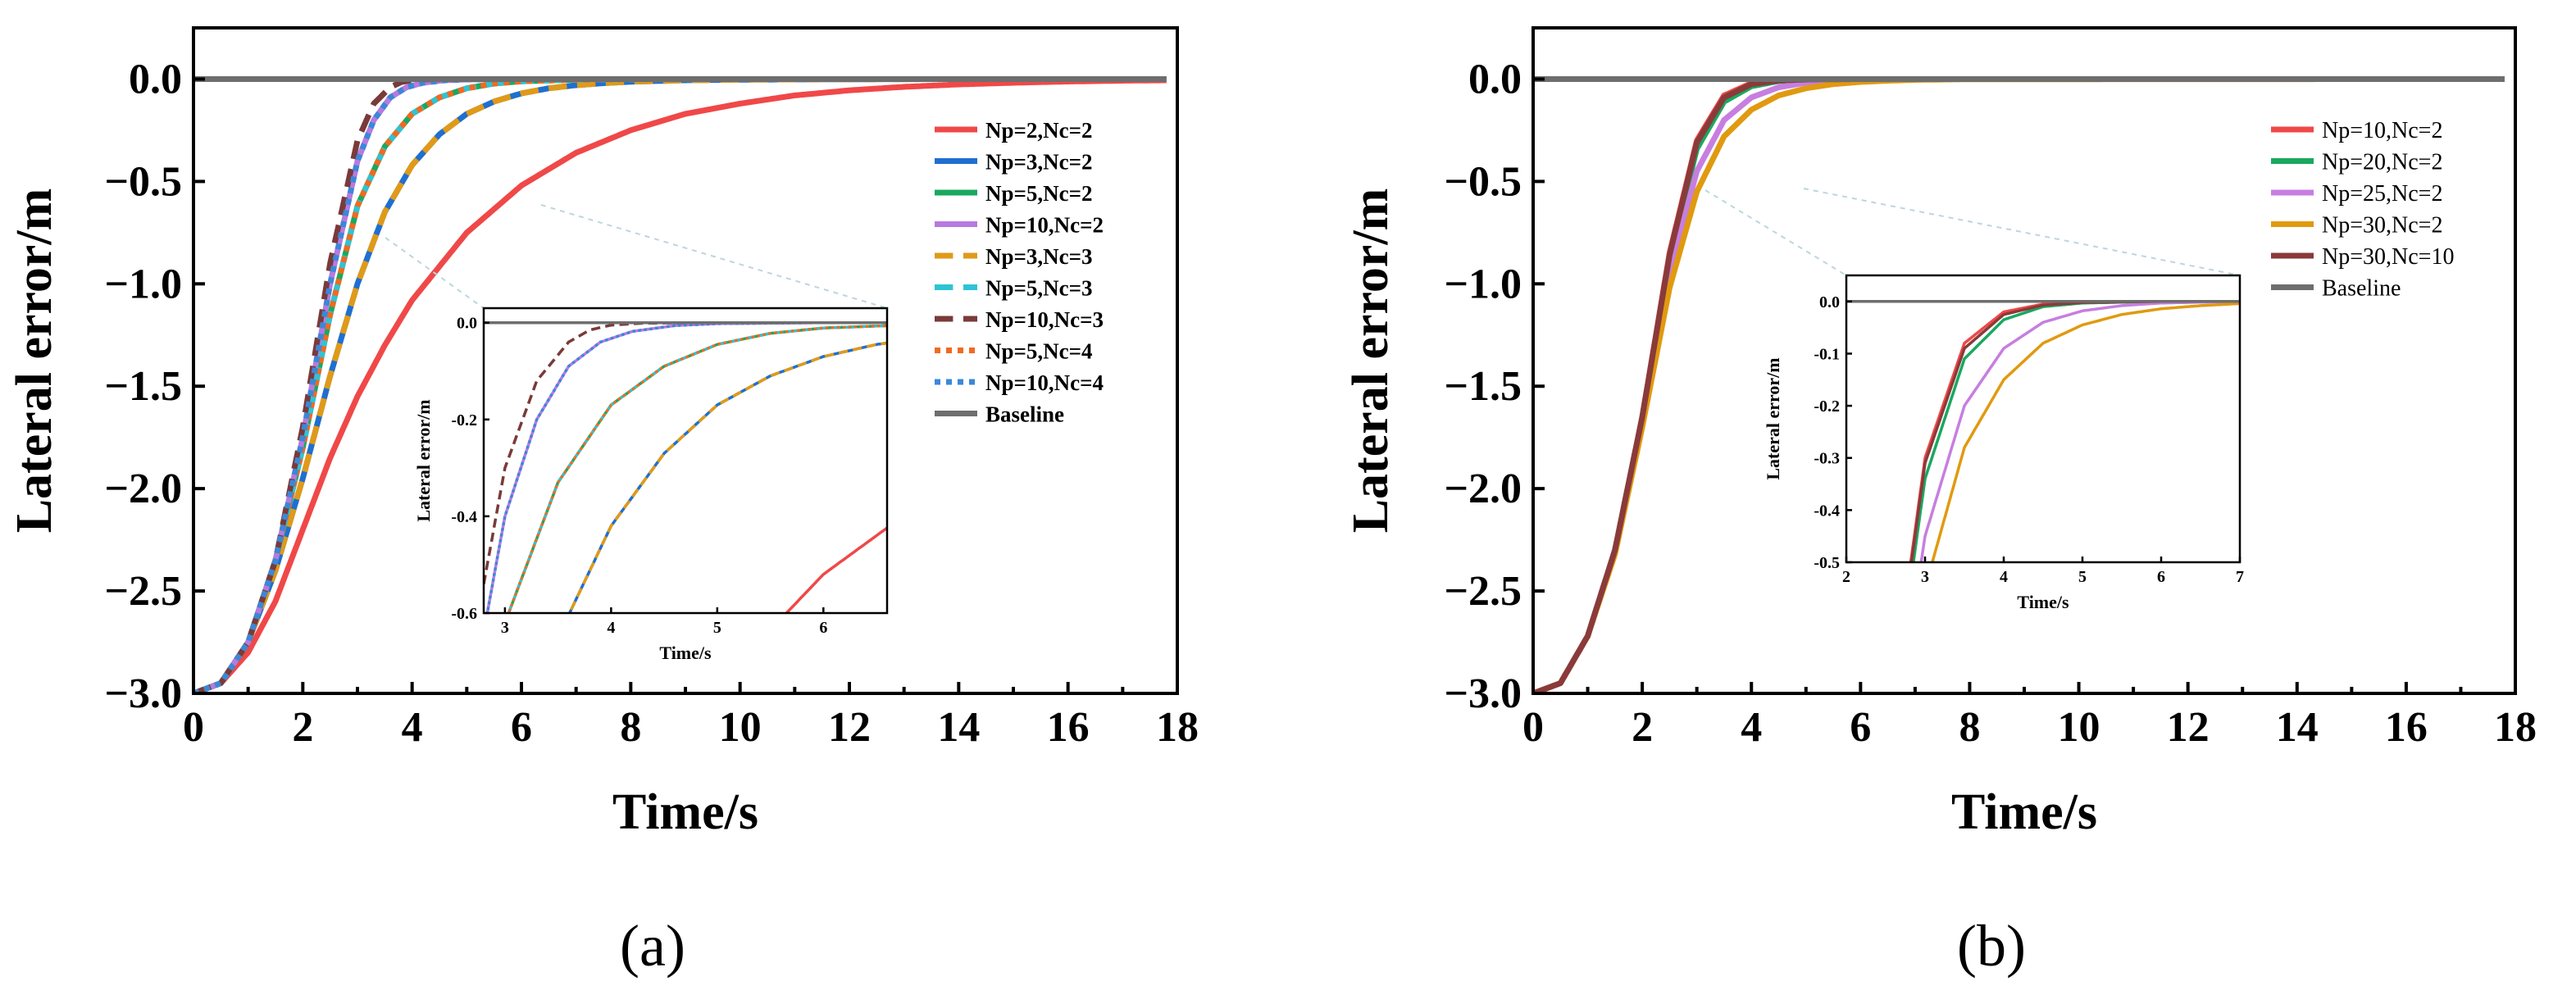 This screenshot has height=995, width=2576. What do you see at coordinates (1039, 351) in the screenshot?
I see `legend-label: Np=5,Nc=4` at bounding box center [1039, 351].